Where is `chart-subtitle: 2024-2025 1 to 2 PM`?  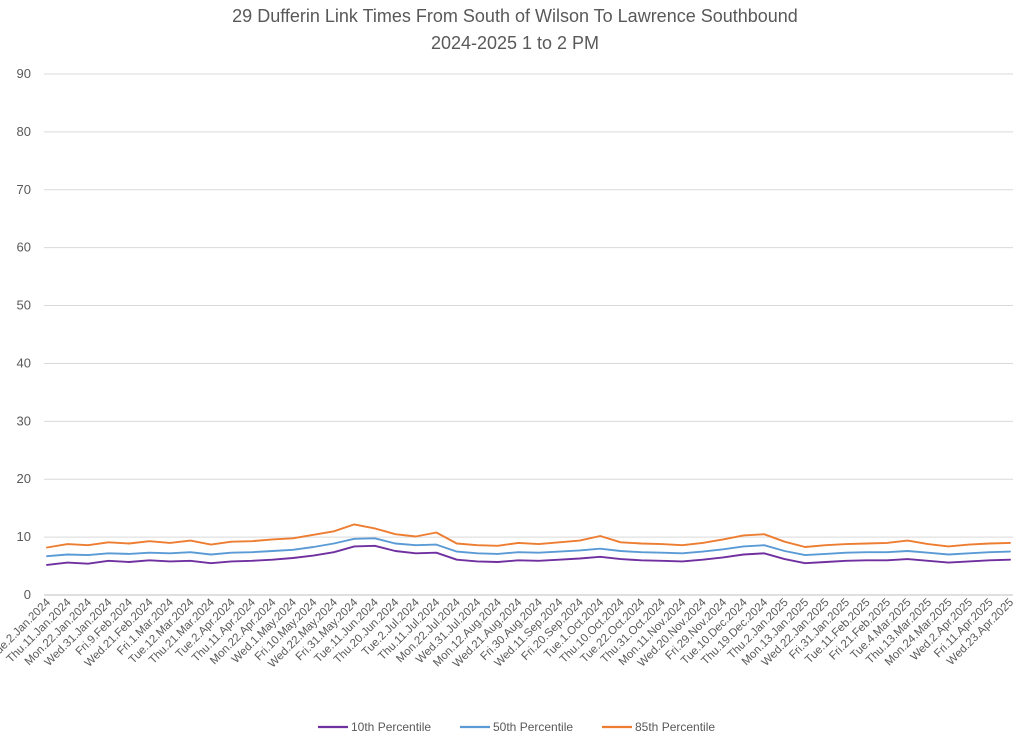
chart-subtitle: 2024-2025 1 to 2 PM is located at coordinates (515, 43).